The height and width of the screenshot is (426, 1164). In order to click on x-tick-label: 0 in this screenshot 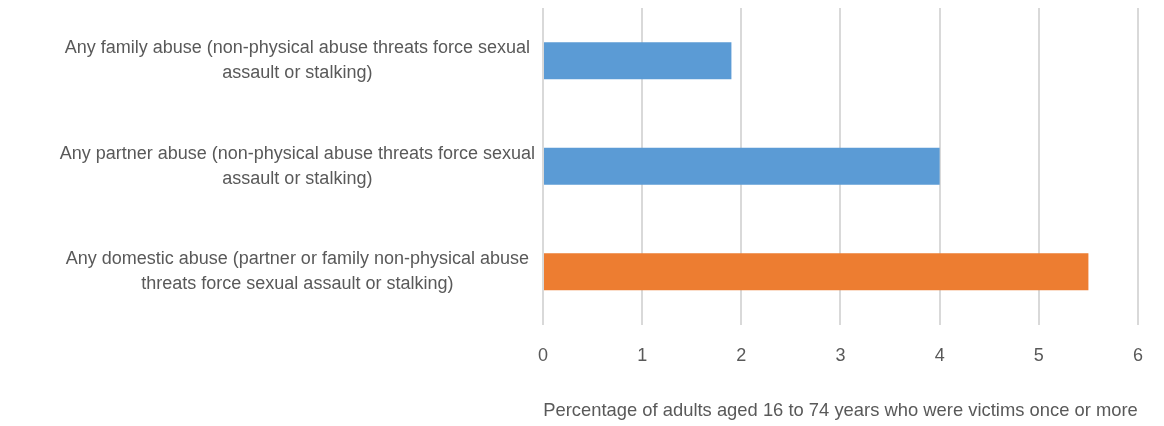, I will do `click(543, 355)`.